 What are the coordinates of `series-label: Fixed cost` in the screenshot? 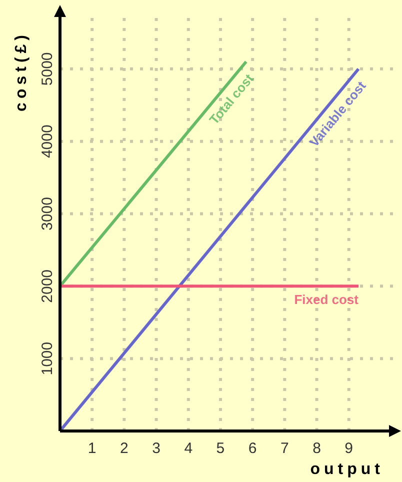 It's located at (327, 300).